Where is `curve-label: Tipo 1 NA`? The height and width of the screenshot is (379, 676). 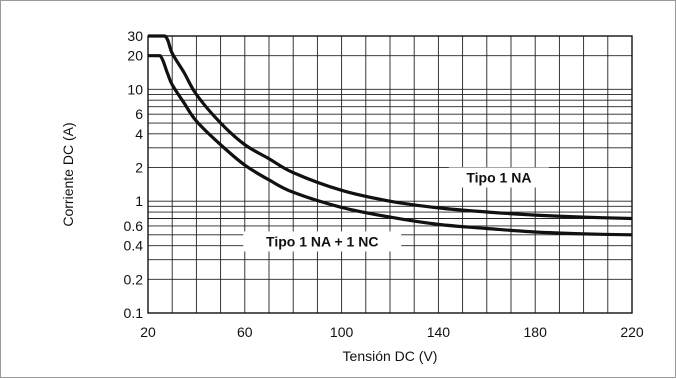
curve-label: Tipo 1 NA is located at coordinates (498, 178).